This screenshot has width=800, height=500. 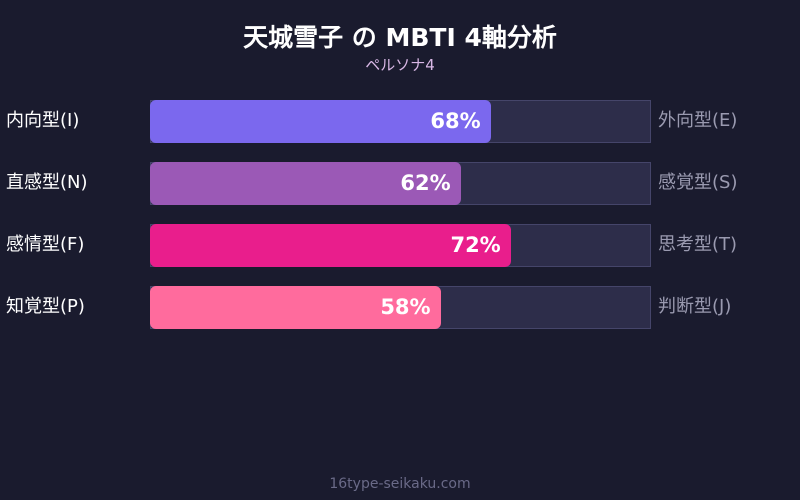 What do you see at coordinates (305, 183) in the screenshot?
I see `bar-fill: 62%` at bounding box center [305, 183].